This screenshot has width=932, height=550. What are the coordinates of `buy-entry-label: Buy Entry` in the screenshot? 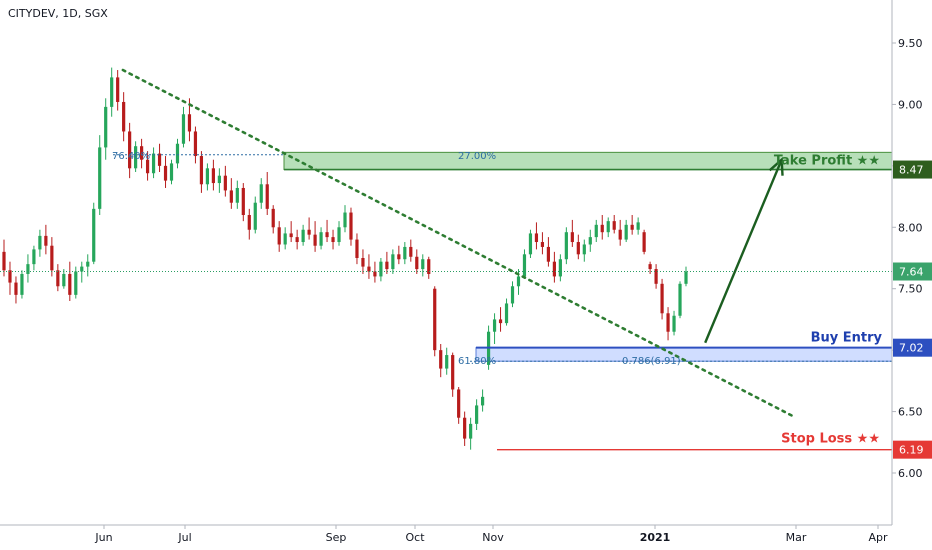 It's located at (847, 338).